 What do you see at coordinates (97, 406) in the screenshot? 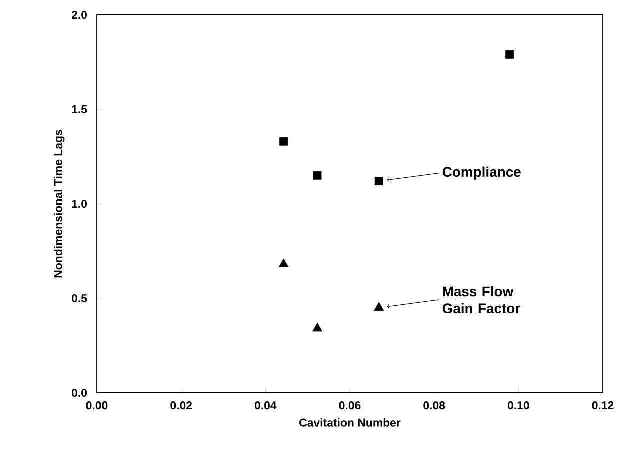
I see `x-tick-label: 0.00` at bounding box center [97, 406].